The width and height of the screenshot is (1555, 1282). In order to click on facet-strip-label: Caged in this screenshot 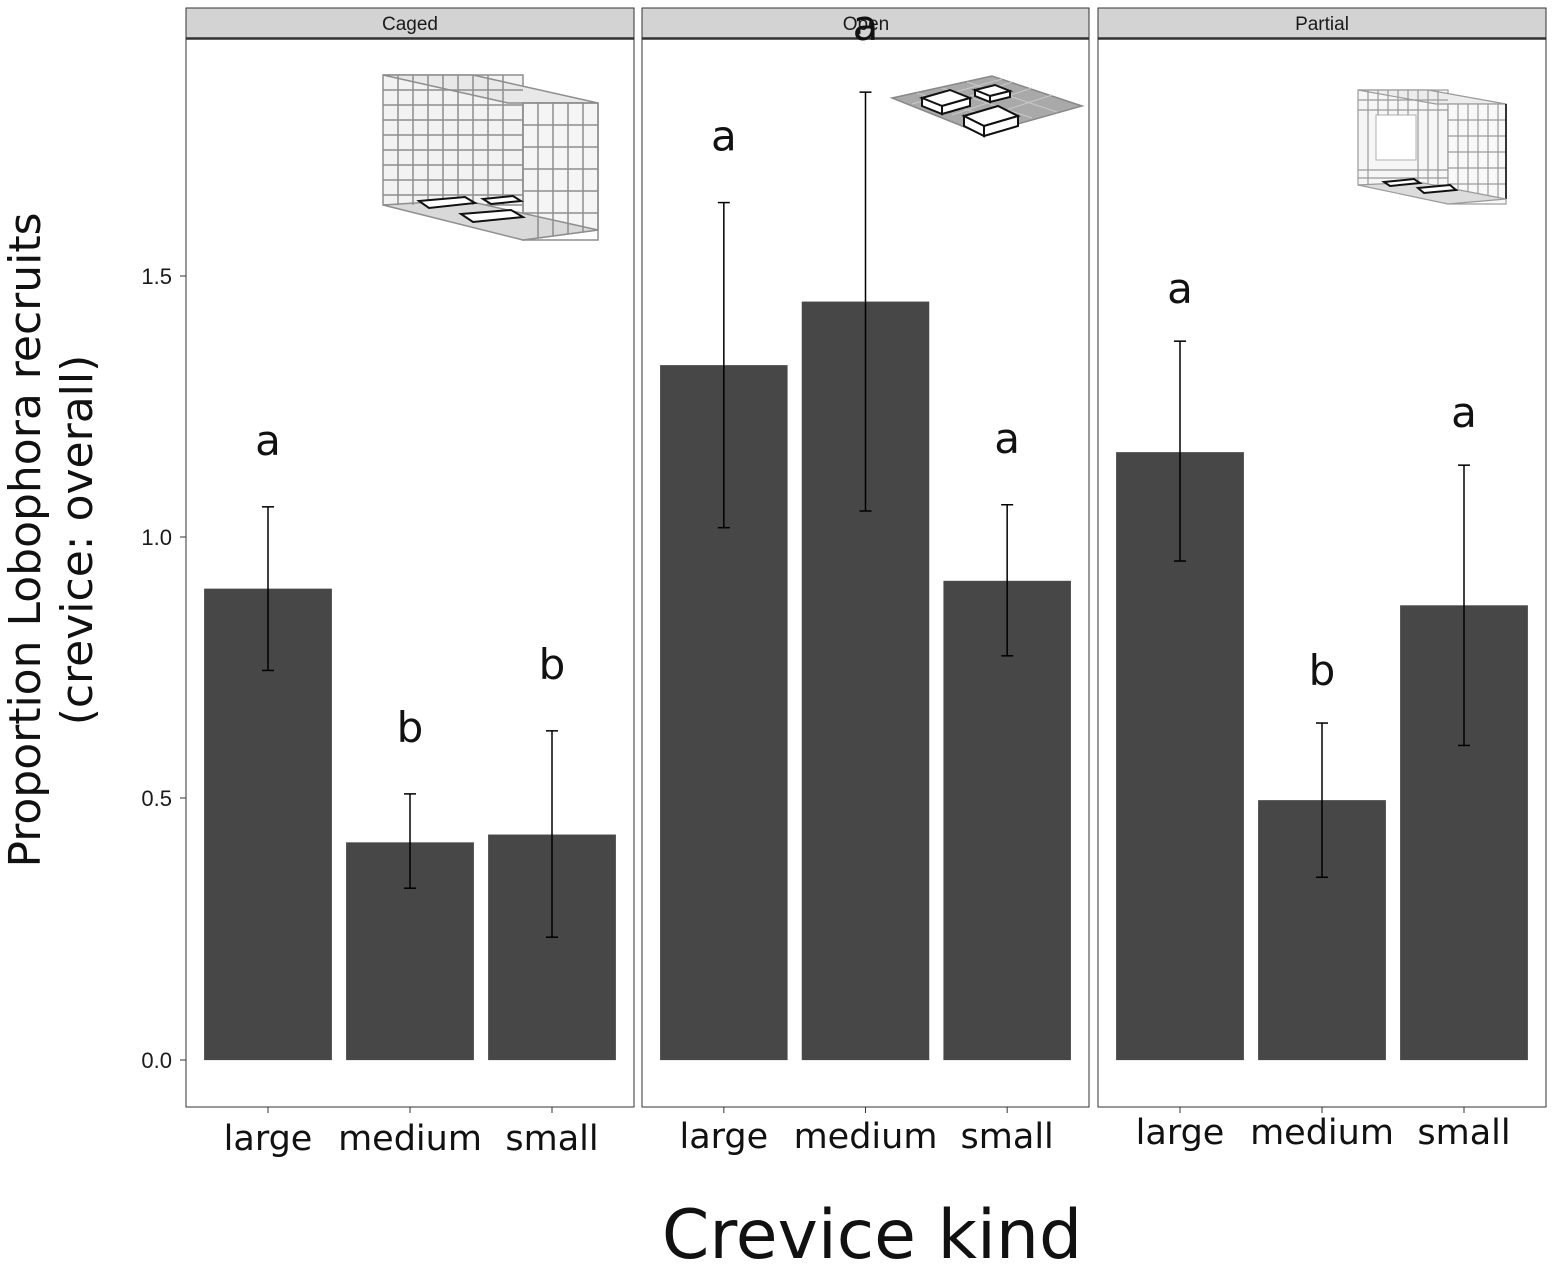, I will do `click(410, 24)`.